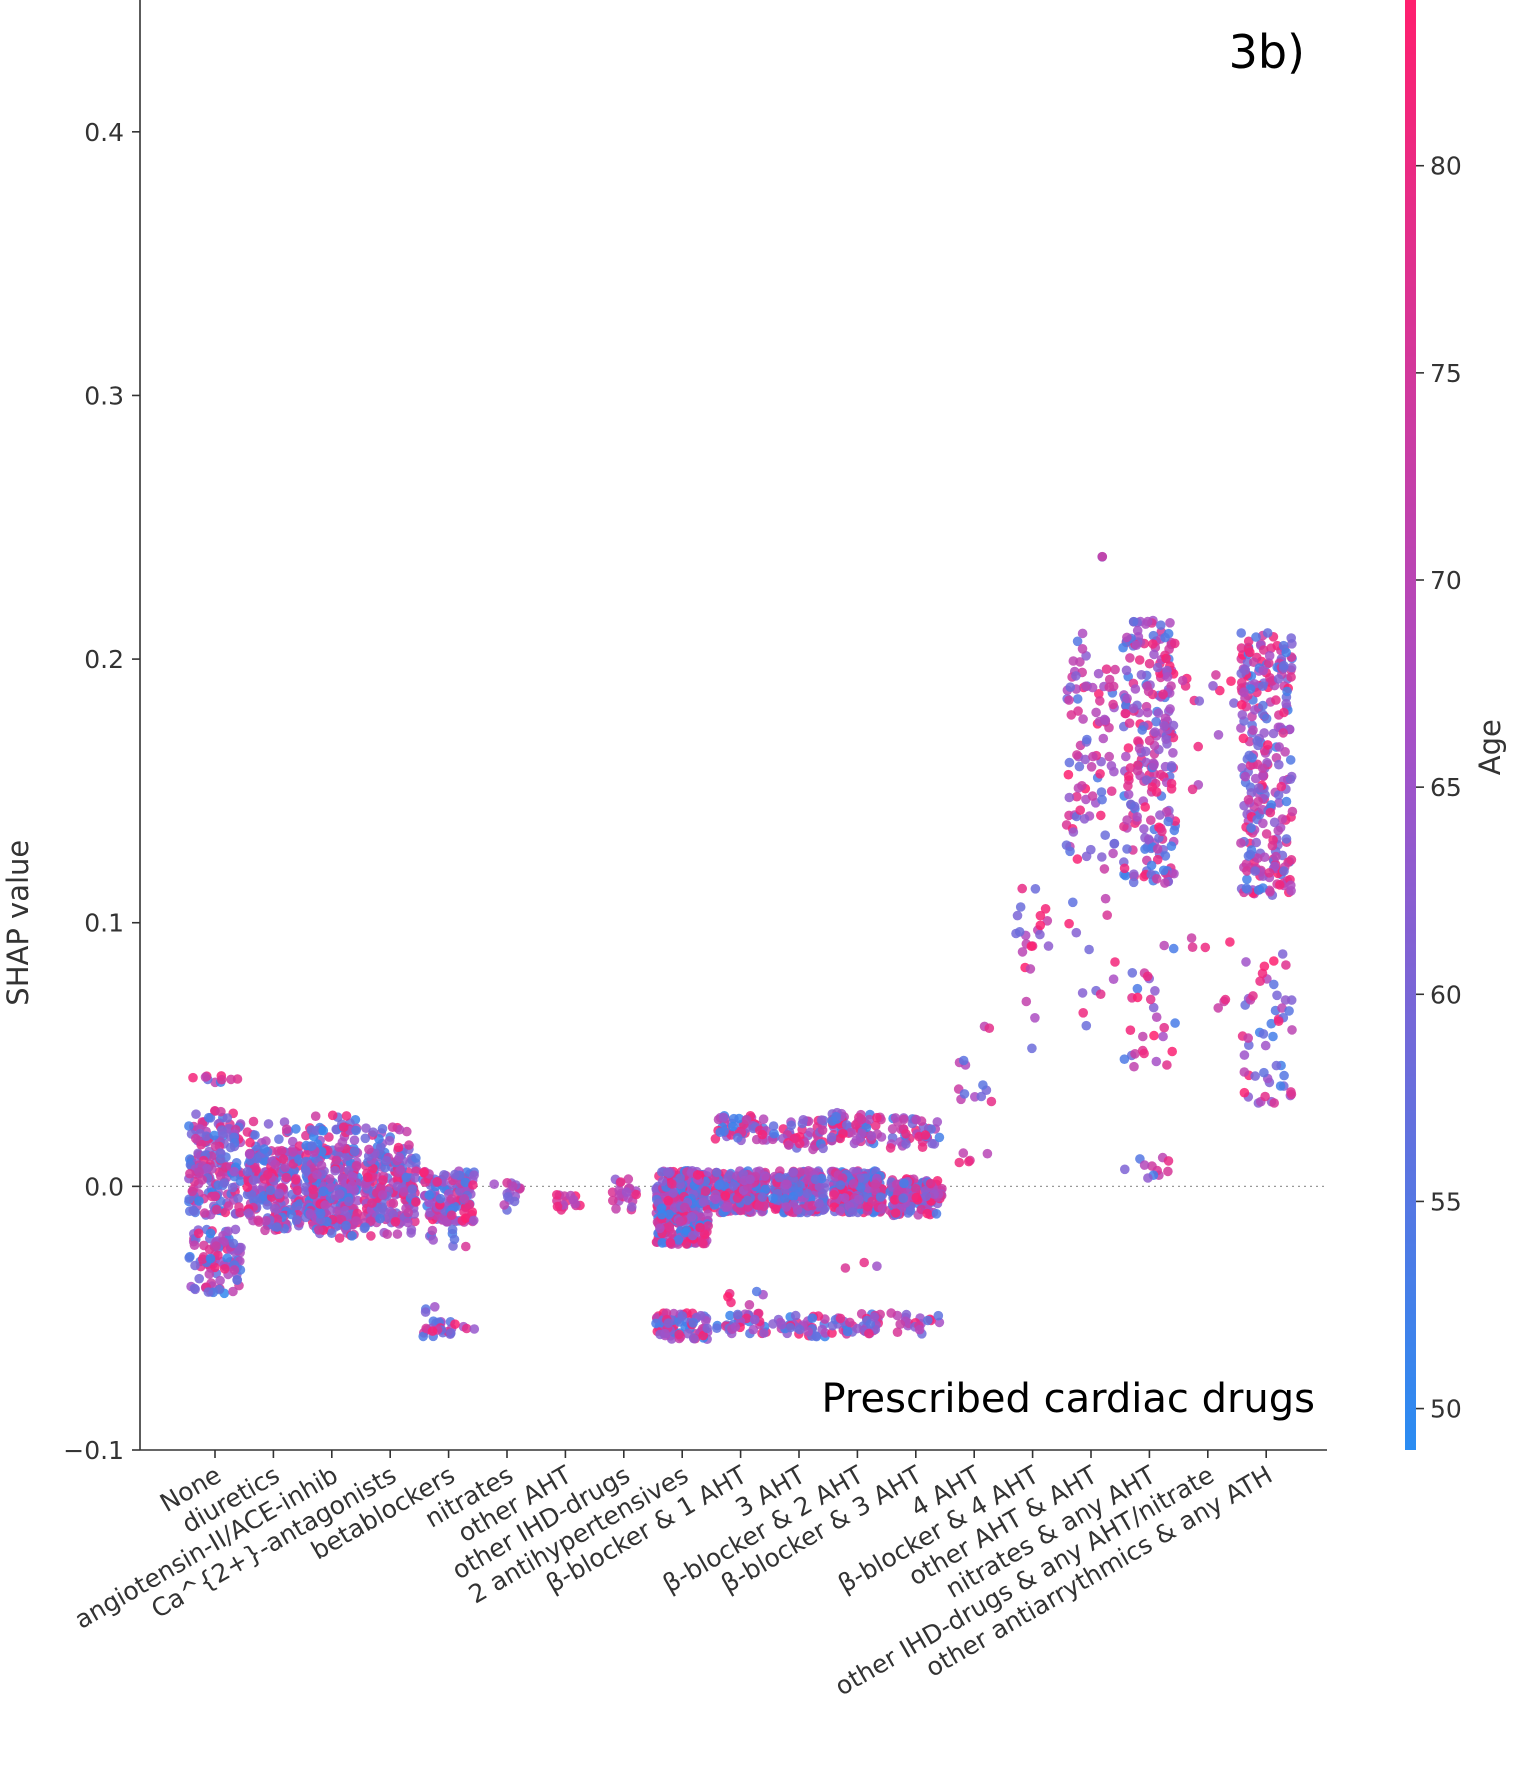  Describe the element at coordinates (1446, 787) in the screenshot. I see `colorbar-tick-label: 65` at that location.